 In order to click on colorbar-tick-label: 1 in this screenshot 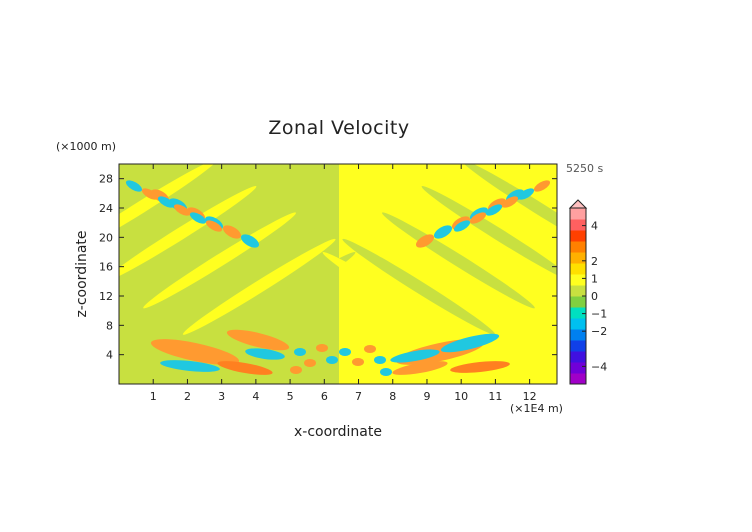, I will do `click(594, 278)`.